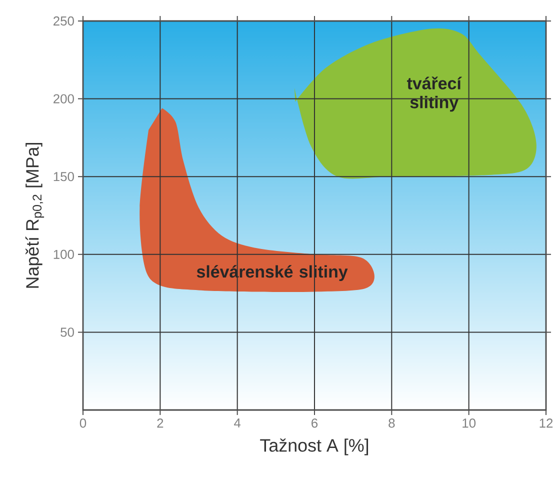 The width and height of the screenshot is (555, 478). What do you see at coordinates (237, 423) in the screenshot?
I see `x-tick-label: 4` at bounding box center [237, 423].